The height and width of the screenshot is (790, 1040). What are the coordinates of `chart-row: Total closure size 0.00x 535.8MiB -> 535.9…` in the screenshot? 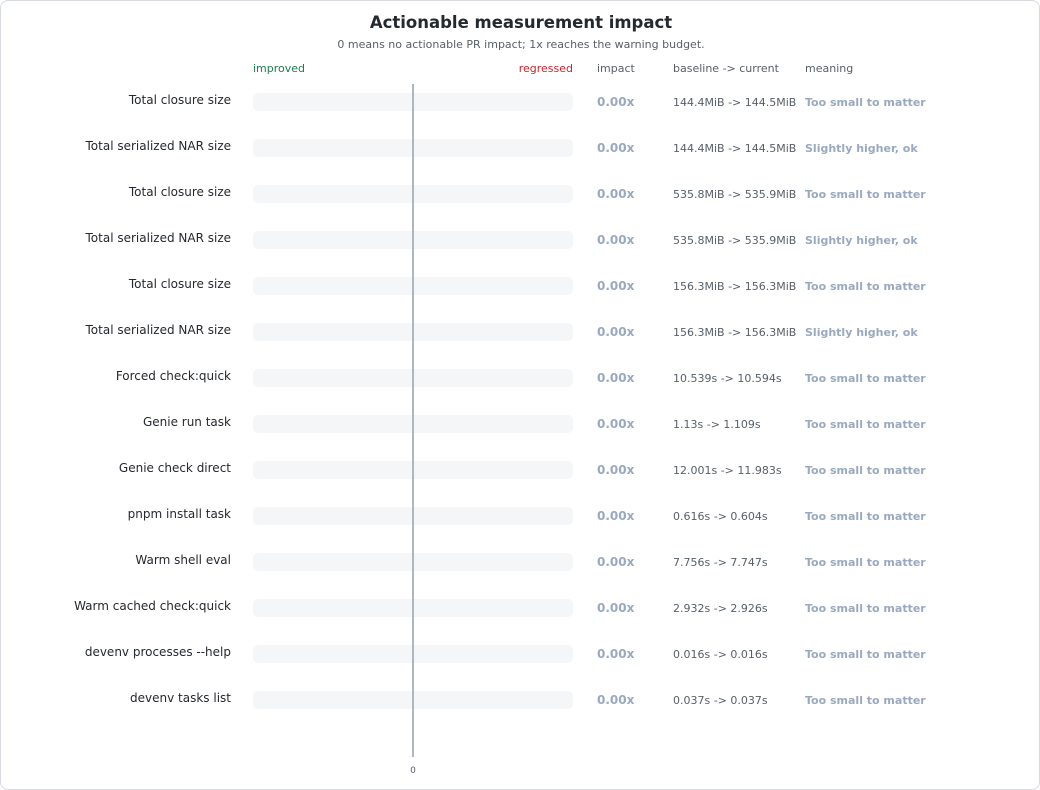 It's located at (520, 194).